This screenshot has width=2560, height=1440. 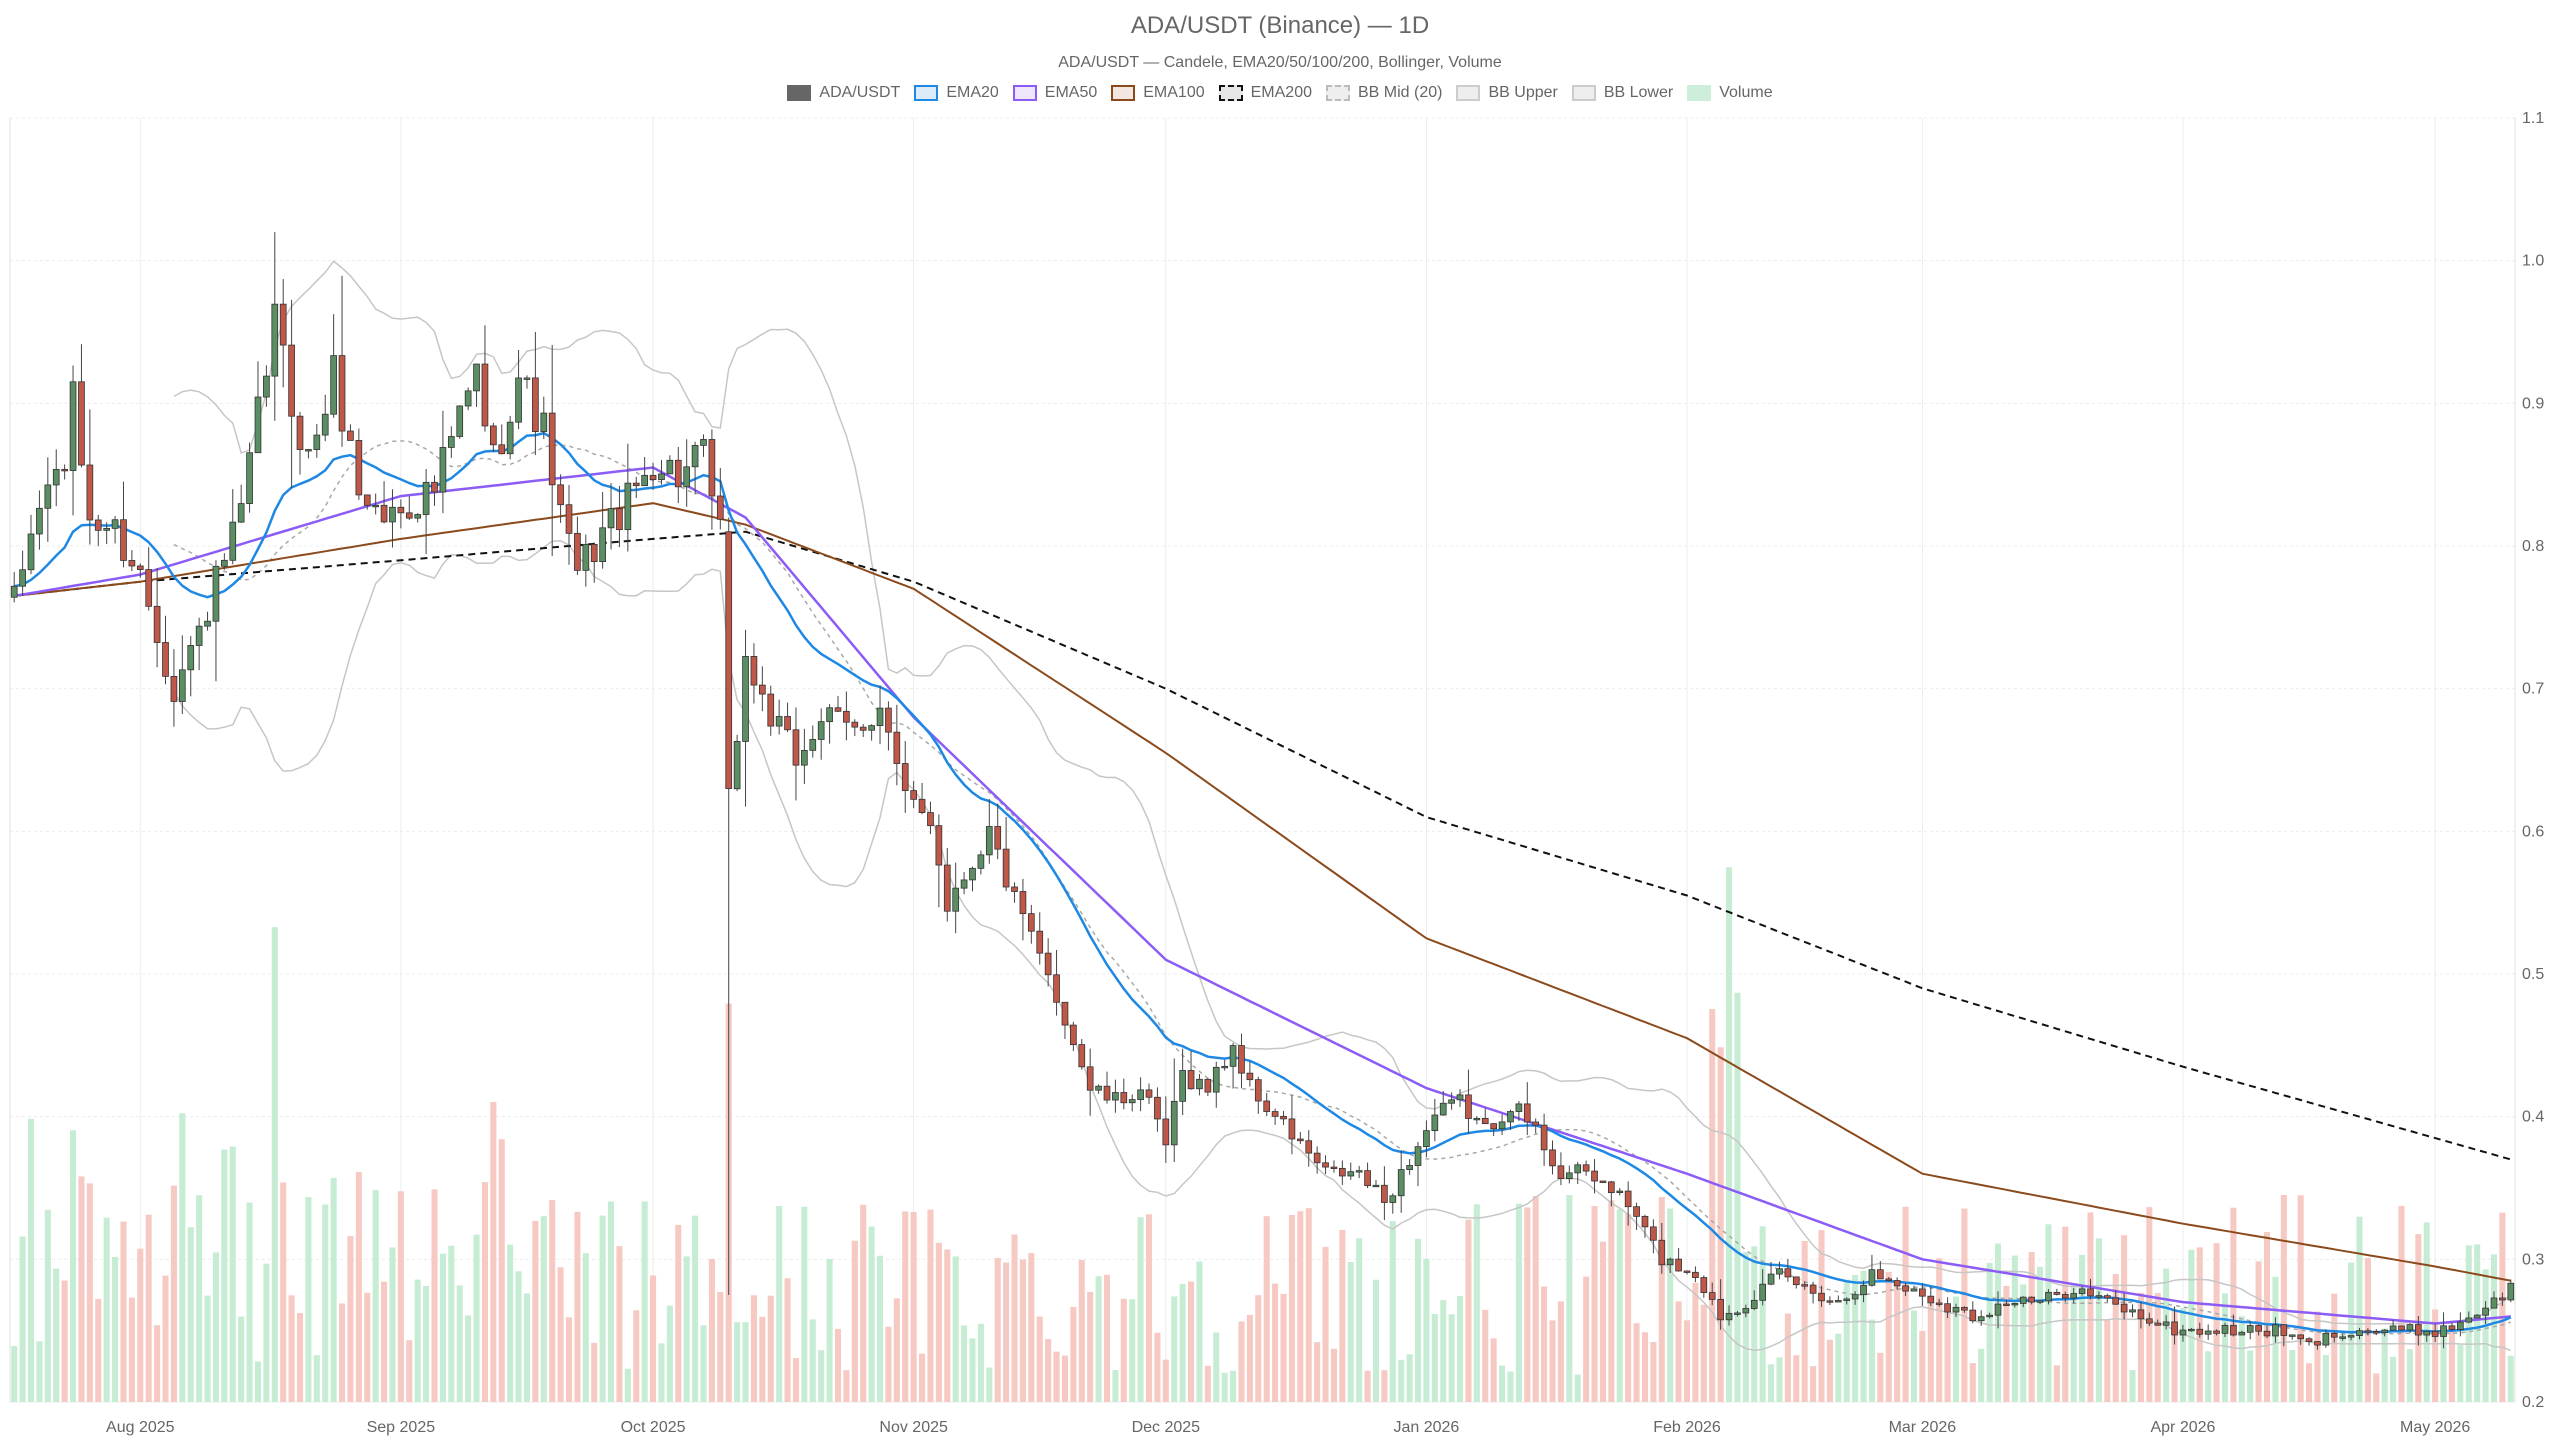 I want to click on legend-item: BB Mid (20), so click(x=1384, y=93).